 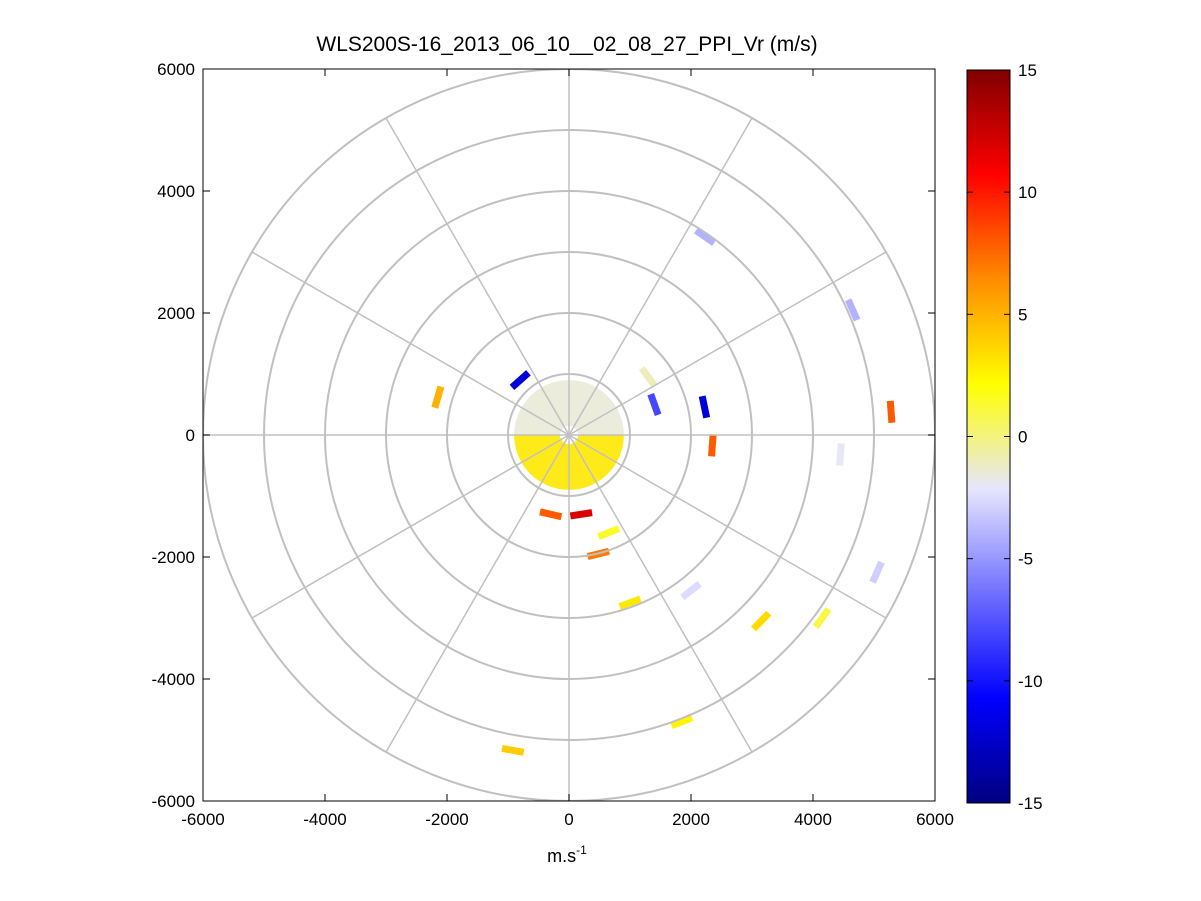 What do you see at coordinates (324, 819) in the screenshot?
I see `x-tick-label: -4000` at bounding box center [324, 819].